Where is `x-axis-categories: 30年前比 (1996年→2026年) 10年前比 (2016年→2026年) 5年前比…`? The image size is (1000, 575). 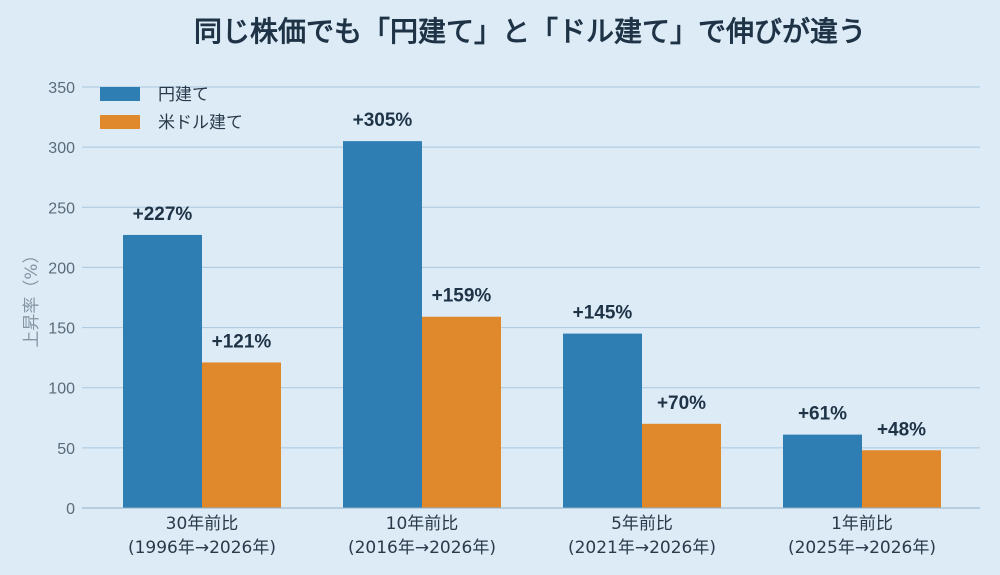 x-axis-categories: 30年前比 (1996年→2026年) 10年前比 (2016年→2026年) 5年前比… is located at coordinates (532, 536).